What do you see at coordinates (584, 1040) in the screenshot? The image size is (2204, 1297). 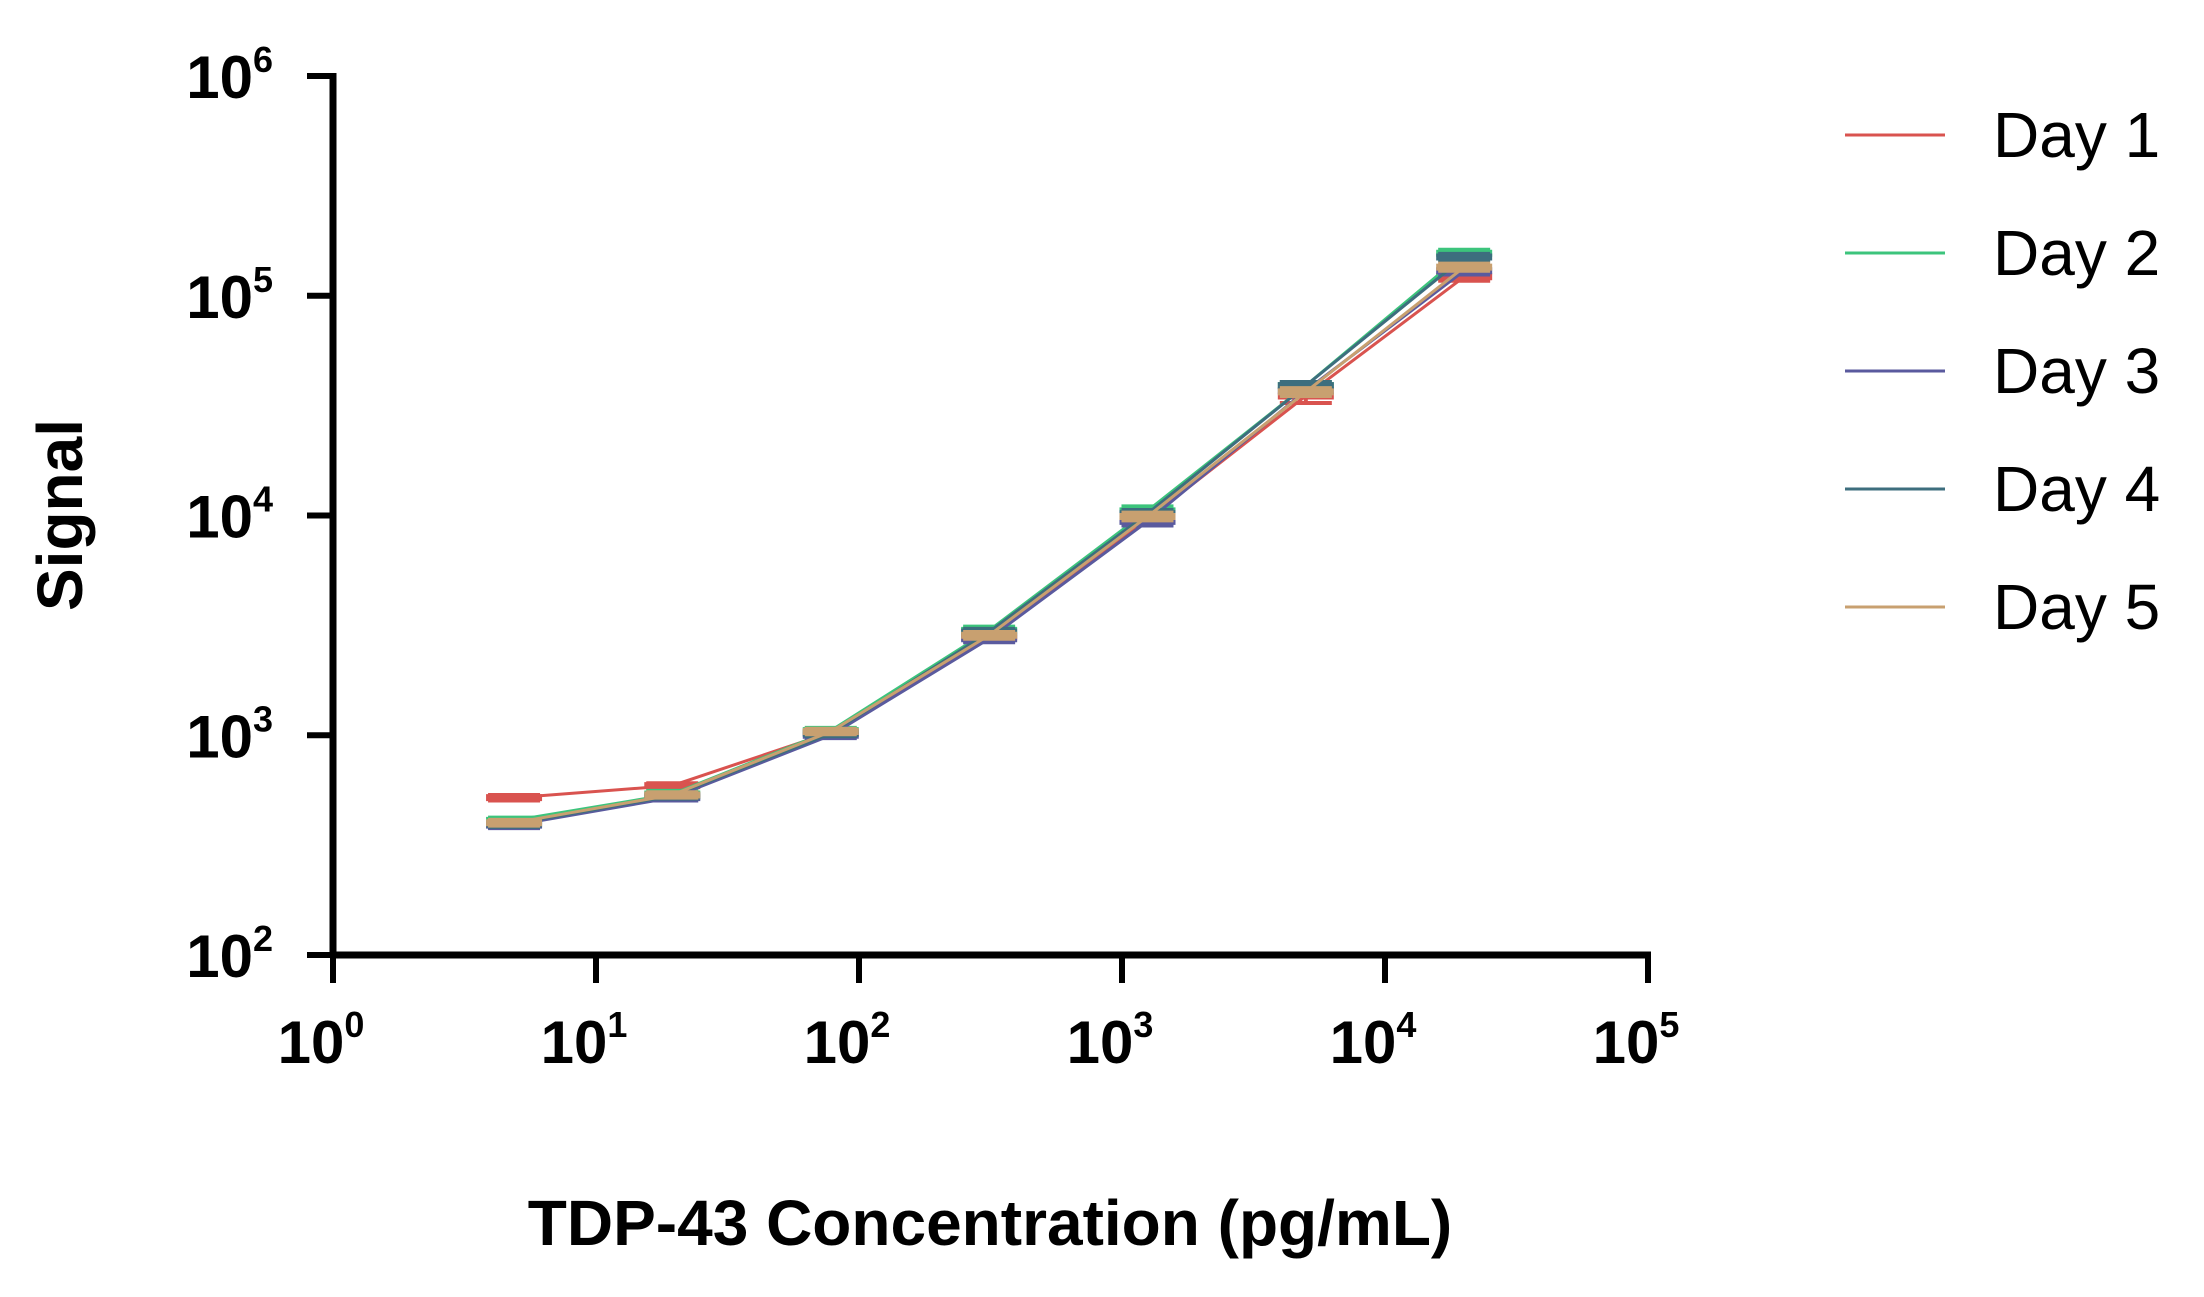 I see `x-tick-label: 10¹` at bounding box center [584, 1040].